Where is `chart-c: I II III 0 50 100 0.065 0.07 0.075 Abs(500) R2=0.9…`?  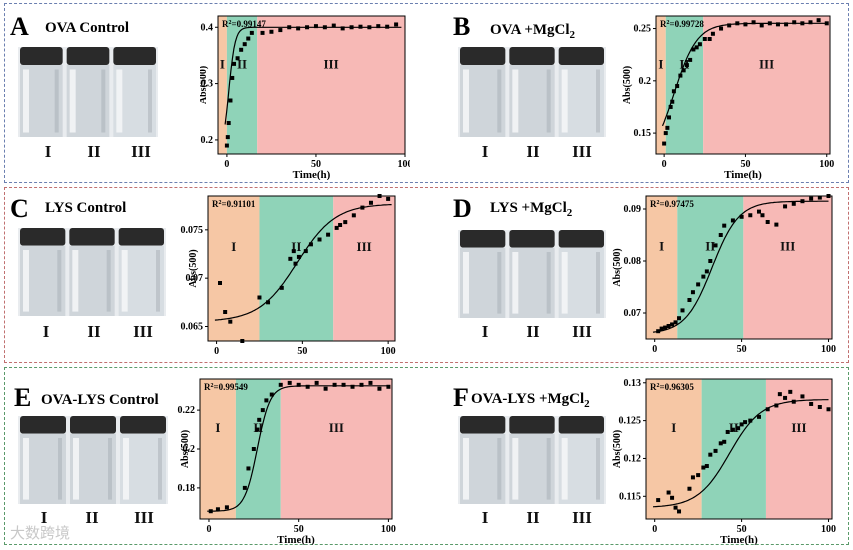 chart-c: I II III 0 50 100 0.065 0.07 0.075 Abs(500) R2=0.9… is located at coordinates (289, 277).